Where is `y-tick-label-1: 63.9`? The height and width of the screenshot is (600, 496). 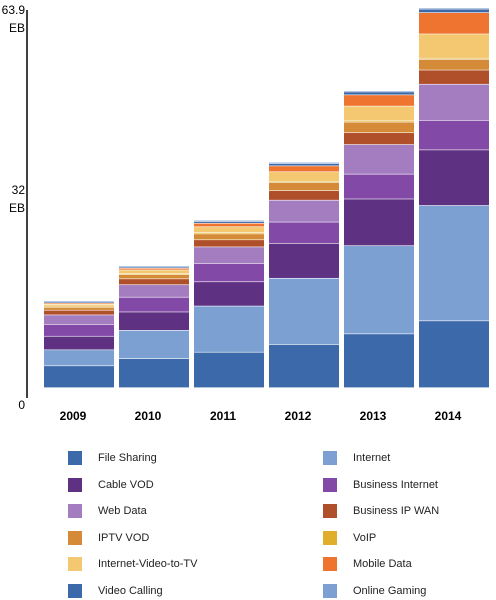
y-tick-label-1: 63.9 is located at coordinates (14, 10).